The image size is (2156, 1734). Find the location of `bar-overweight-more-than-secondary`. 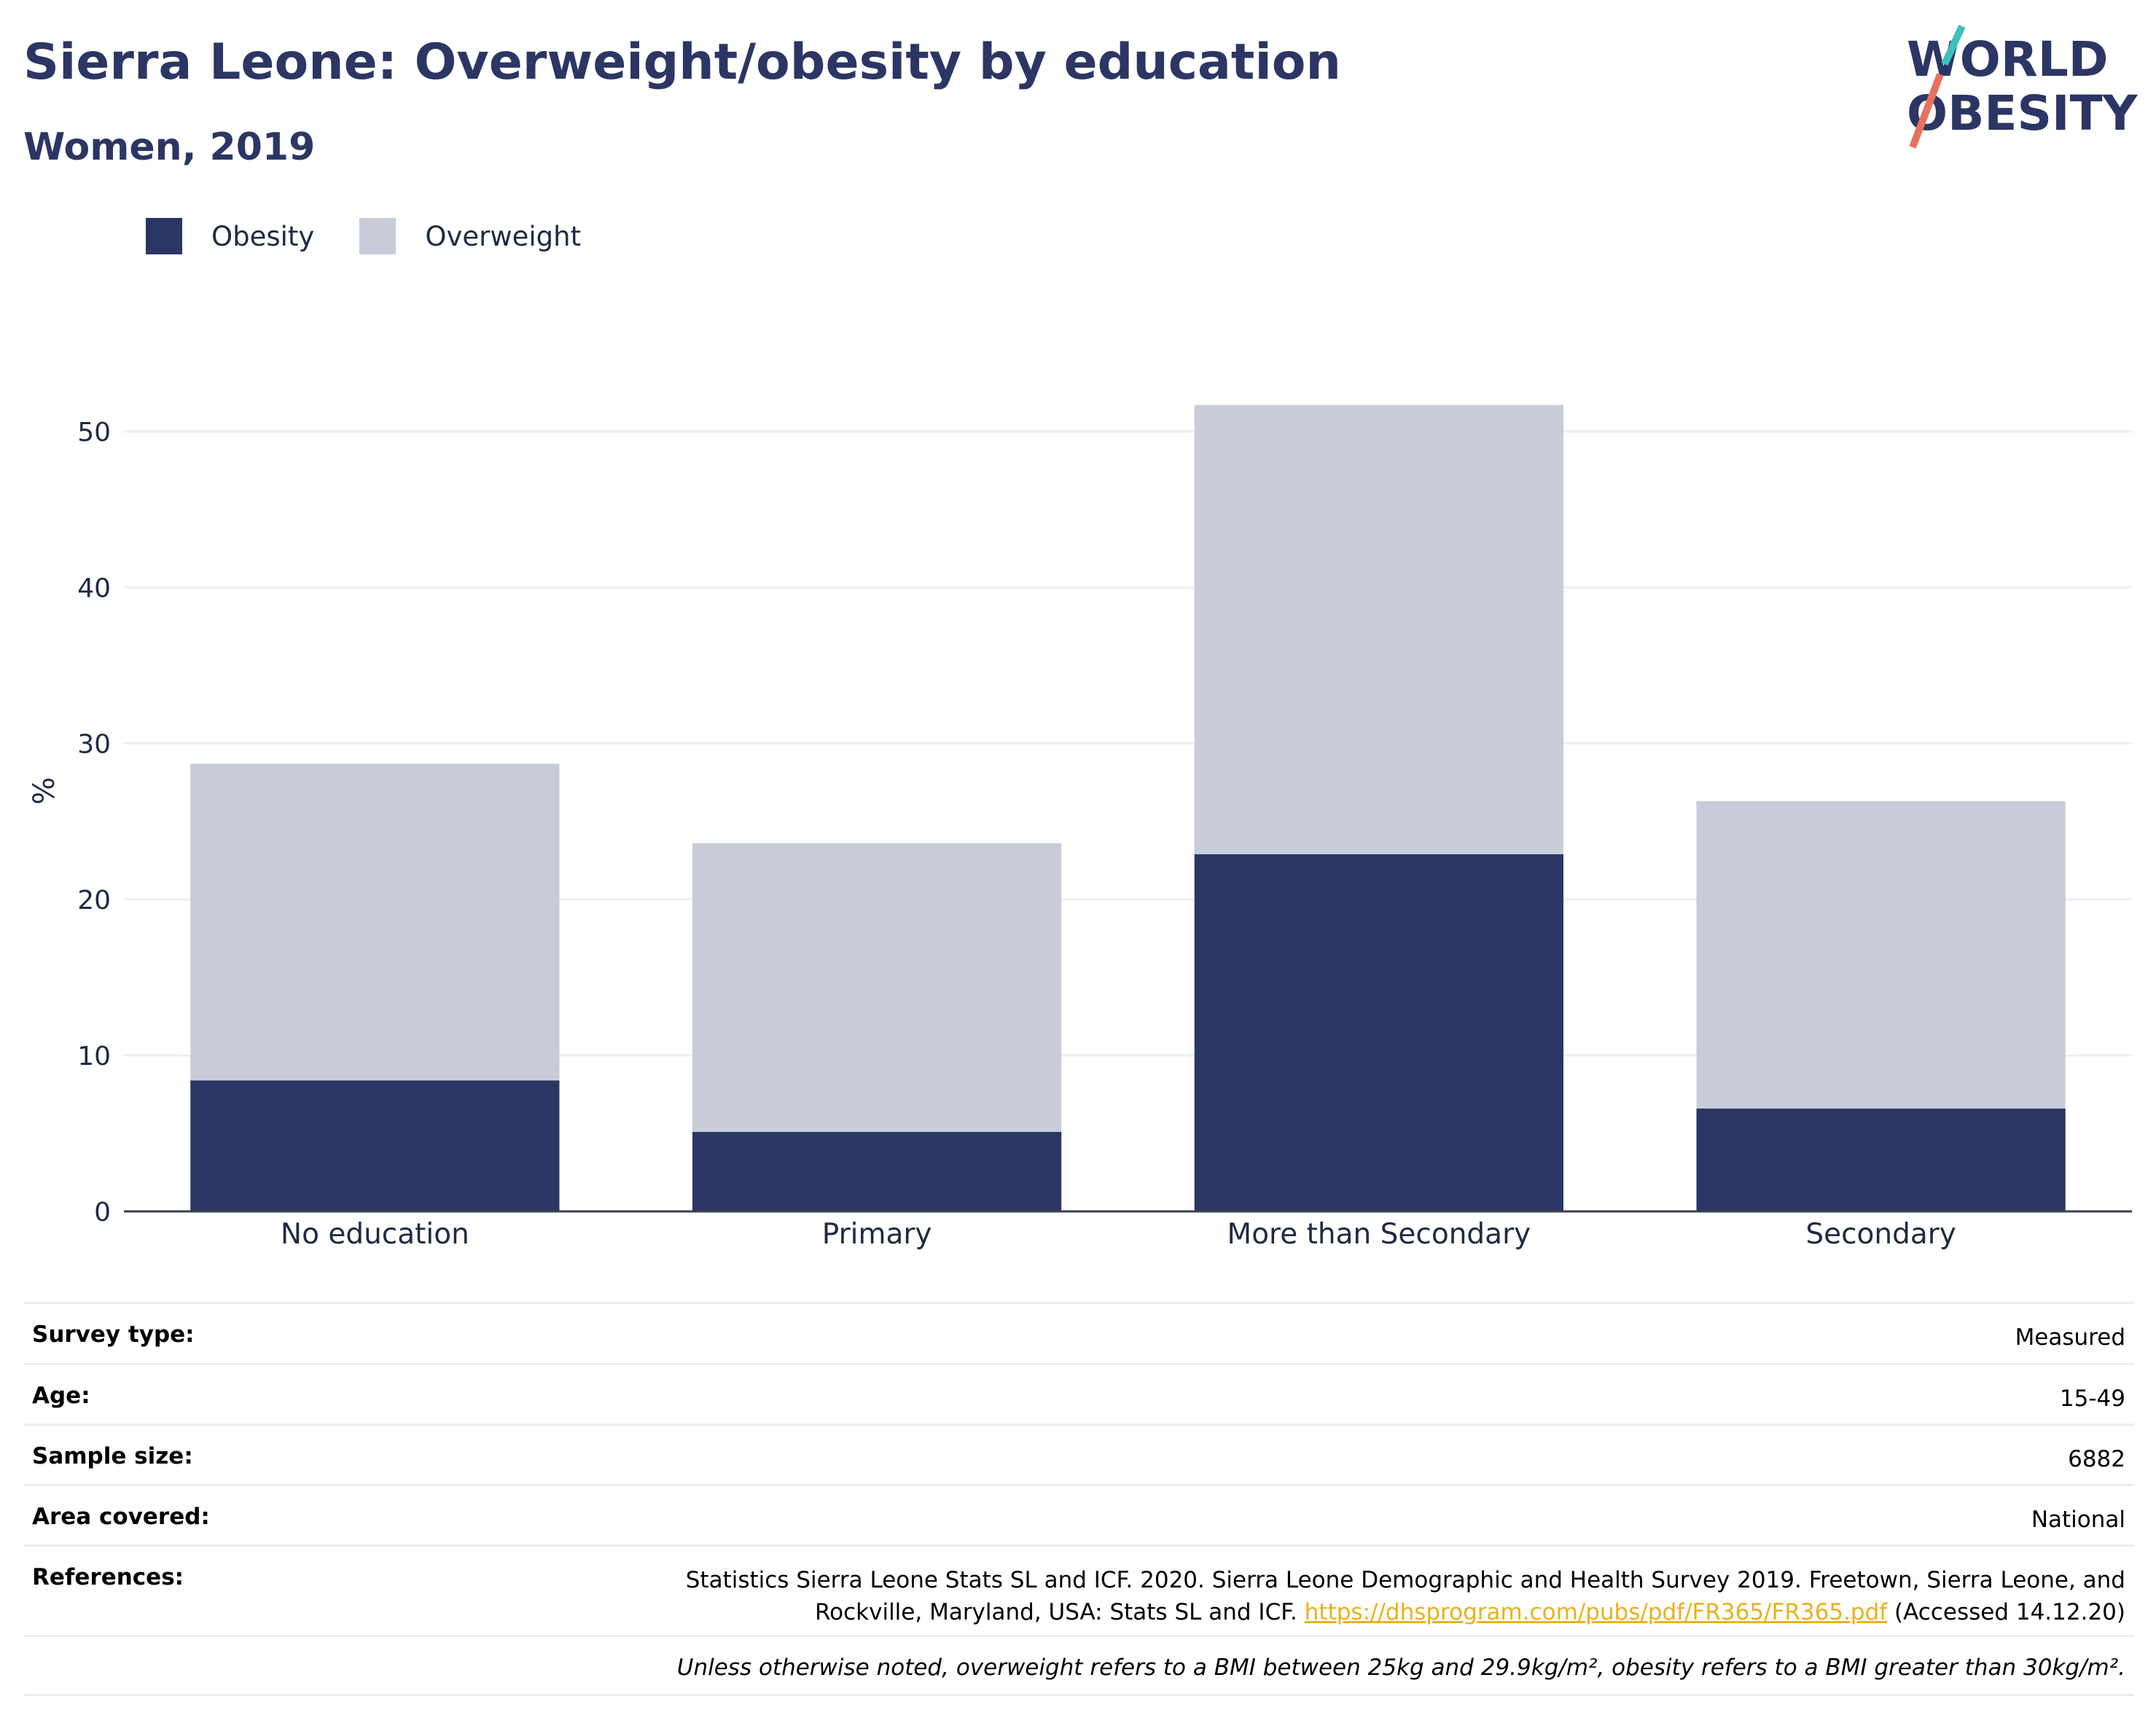

bar-overweight-more-than-secondary is located at coordinates (1378, 630).